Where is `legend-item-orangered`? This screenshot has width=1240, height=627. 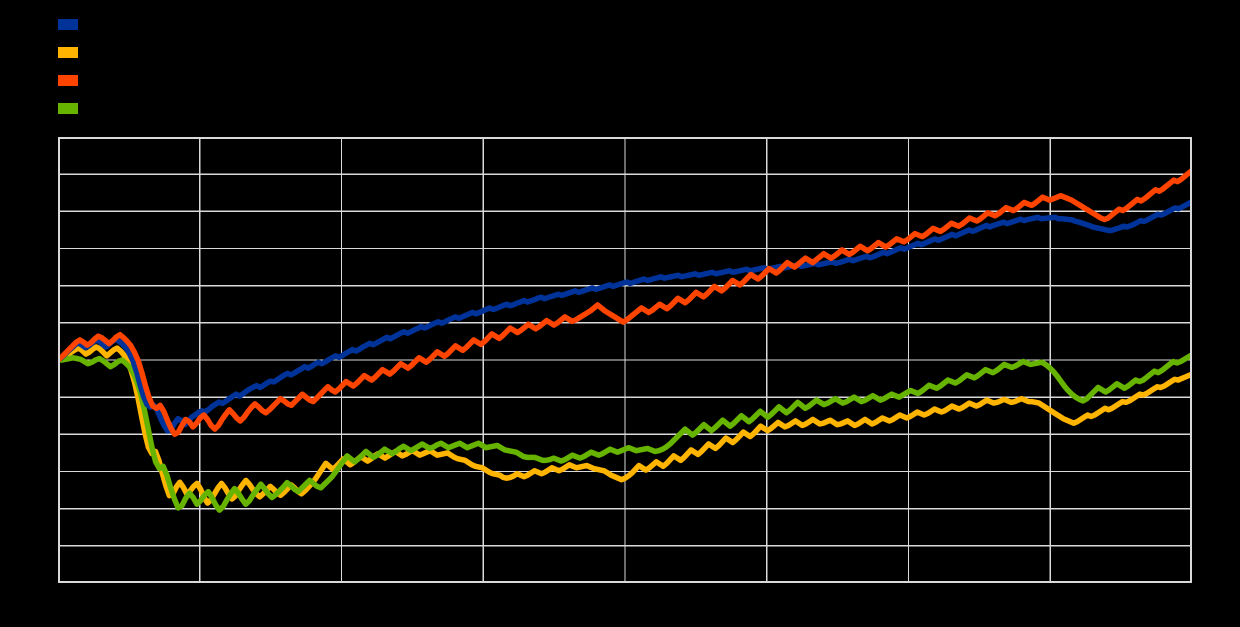 legend-item-orangered is located at coordinates (73, 80).